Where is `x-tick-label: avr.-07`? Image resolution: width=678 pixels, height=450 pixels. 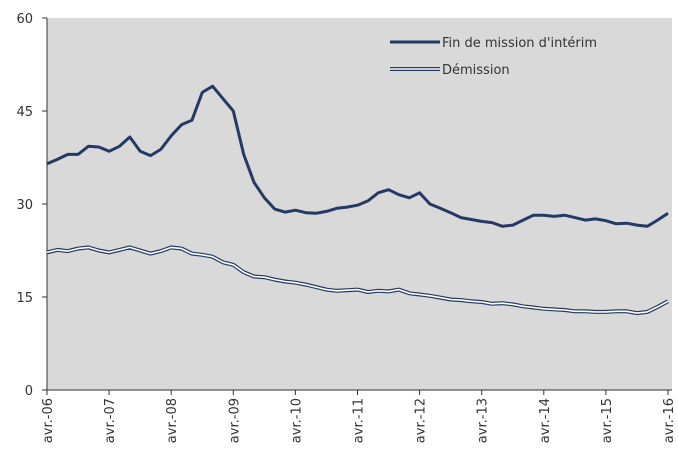 x-tick-label: avr.-07 is located at coordinates (110, 420).